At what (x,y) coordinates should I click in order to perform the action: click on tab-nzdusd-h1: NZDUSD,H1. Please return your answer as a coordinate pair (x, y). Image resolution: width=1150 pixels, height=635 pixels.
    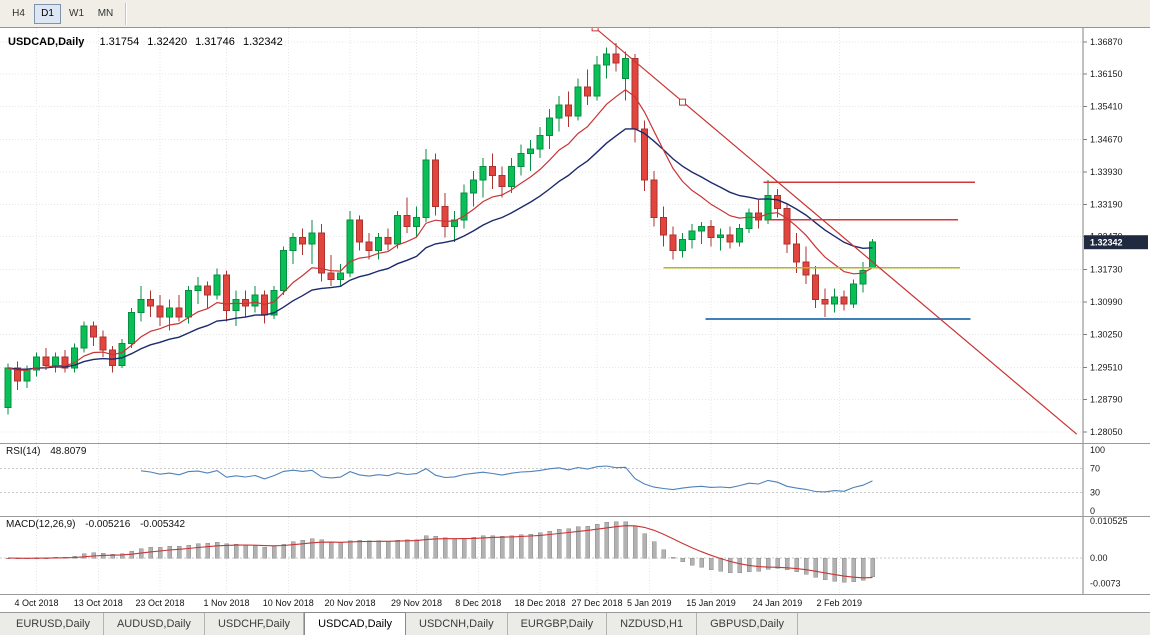
    Looking at the image, I should click on (652, 624).